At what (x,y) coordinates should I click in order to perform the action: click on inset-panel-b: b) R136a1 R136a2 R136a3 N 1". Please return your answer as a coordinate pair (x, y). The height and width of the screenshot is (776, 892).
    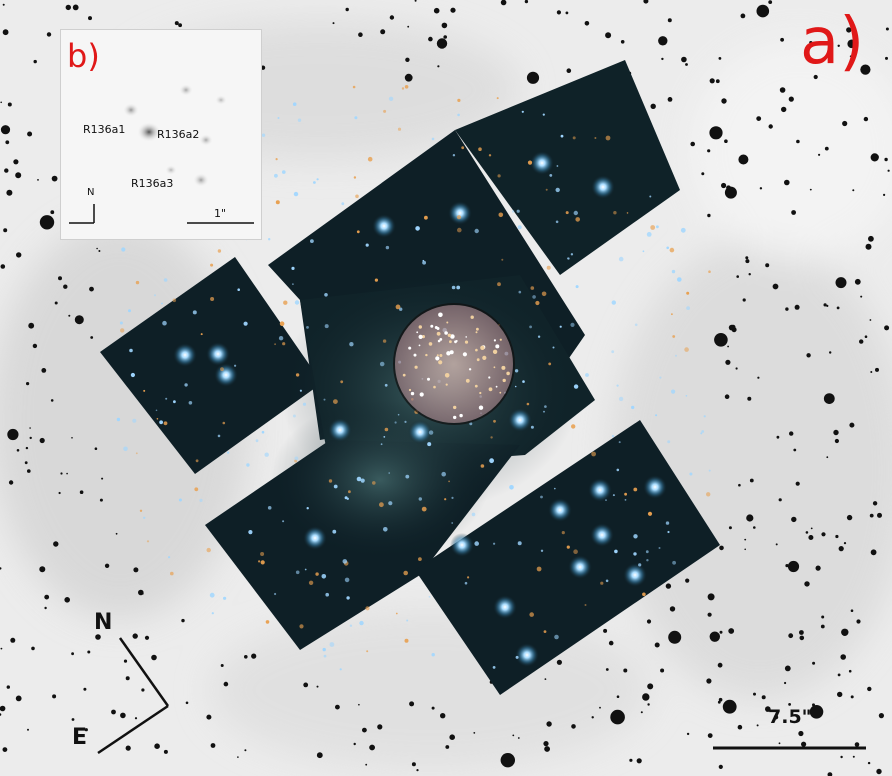
    Looking at the image, I should click on (161, 134).